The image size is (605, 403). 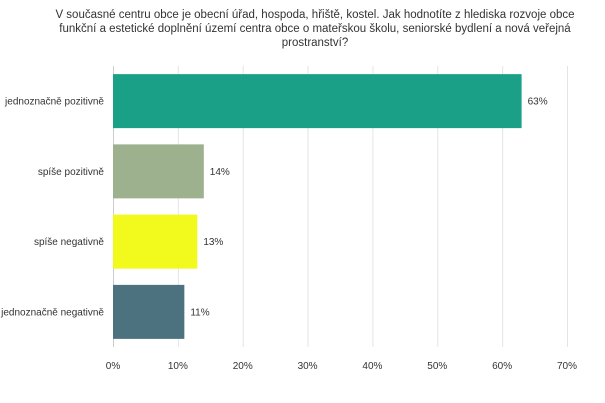 I want to click on value-label: 14%, so click(x=220, y=172).